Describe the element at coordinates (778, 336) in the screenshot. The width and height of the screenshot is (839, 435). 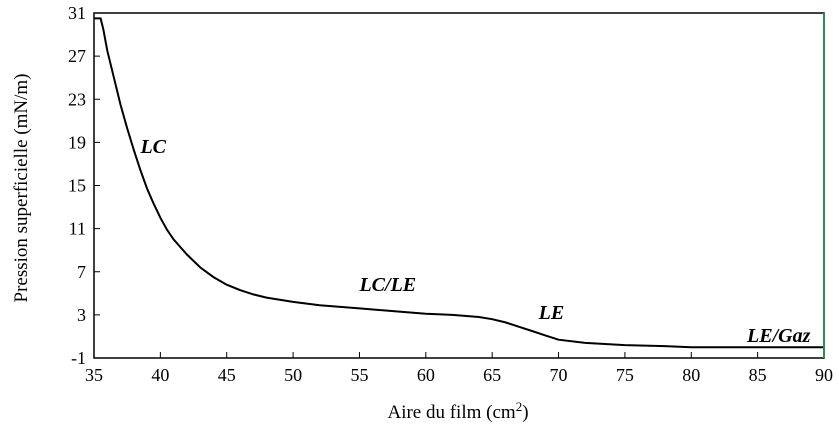
I see `region-label: LE/Gaz` at that location.